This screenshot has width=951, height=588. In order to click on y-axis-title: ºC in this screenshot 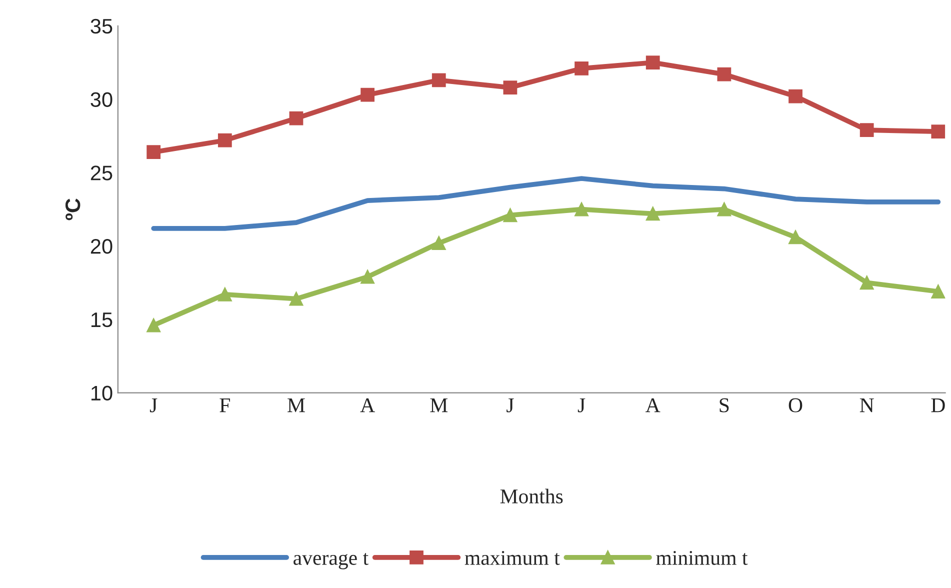, I will do `click(72, 209)`.